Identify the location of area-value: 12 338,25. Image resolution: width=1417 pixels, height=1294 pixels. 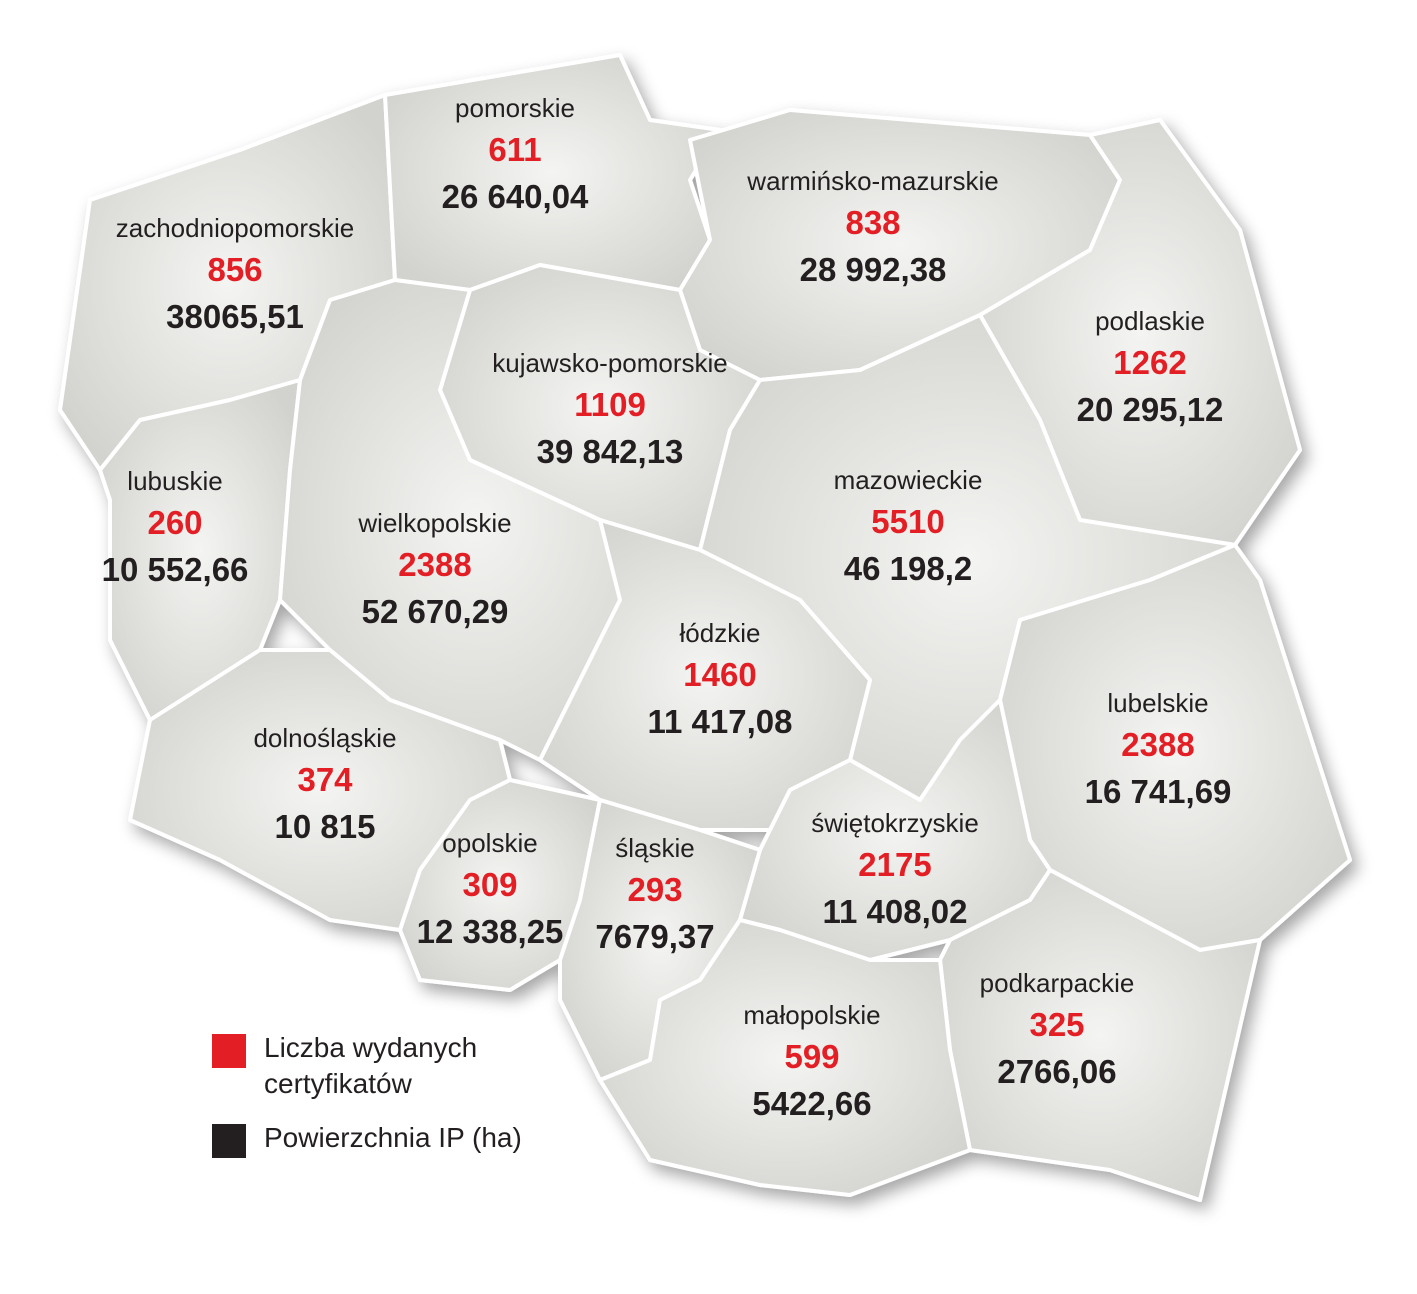
(490, 931).